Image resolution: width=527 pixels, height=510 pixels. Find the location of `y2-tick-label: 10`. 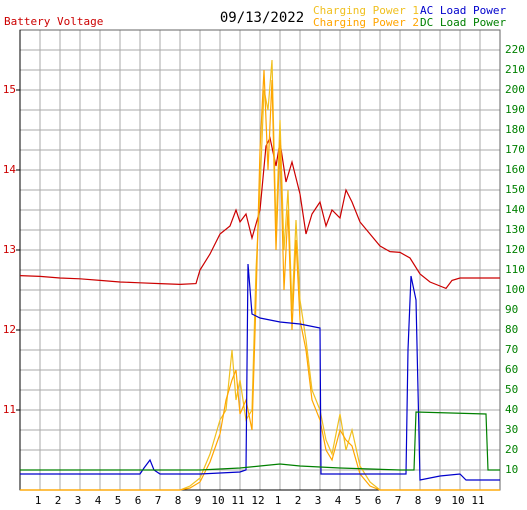

y2-tick-label: 10 is located at coordinates (511, 469).